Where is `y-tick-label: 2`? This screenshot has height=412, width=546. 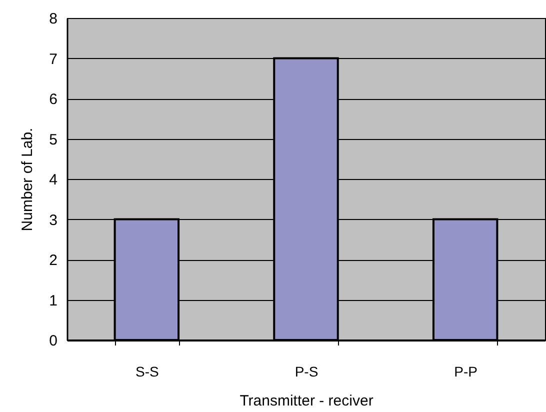
y-tick-label: 2 is located at coordinates (53, 260).